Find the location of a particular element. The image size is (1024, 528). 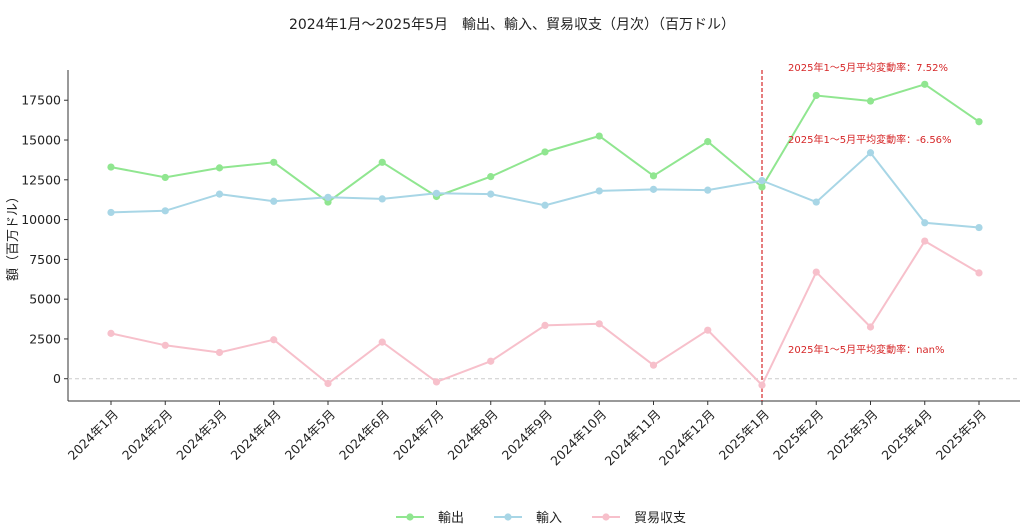

chart-title: 2024年1月～2025年5月 輸出、輸入、貿易収支（月次）（百万ドル） is located at coordinates (512, 25).